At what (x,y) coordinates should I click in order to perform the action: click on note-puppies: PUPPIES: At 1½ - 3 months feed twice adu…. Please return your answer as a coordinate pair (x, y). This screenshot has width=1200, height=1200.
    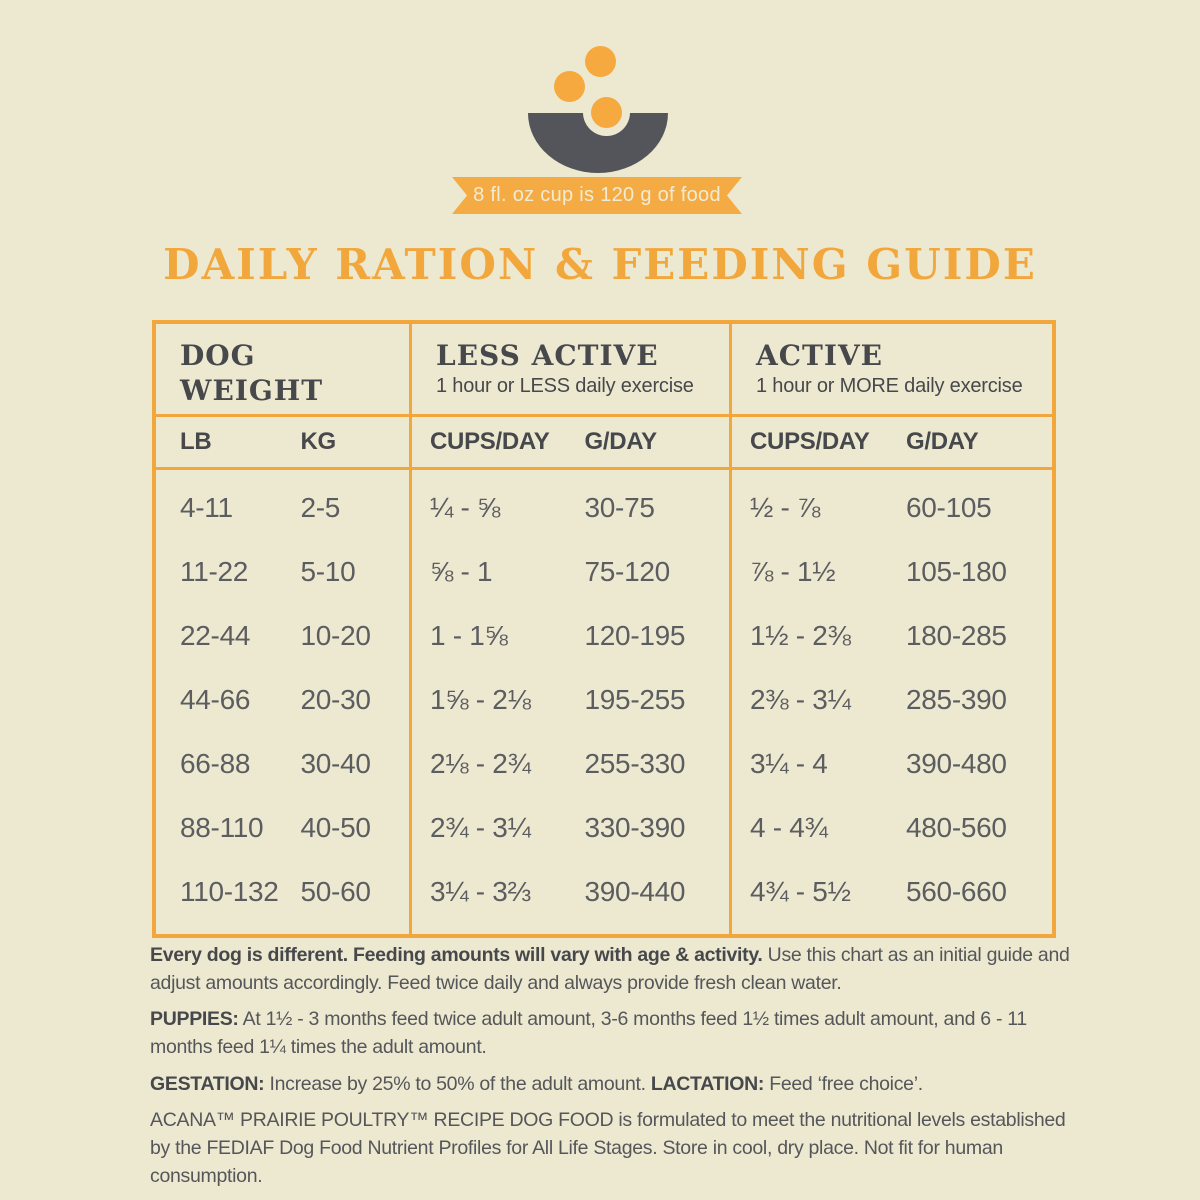
    Looking at the image, I should click on (617, 1033).